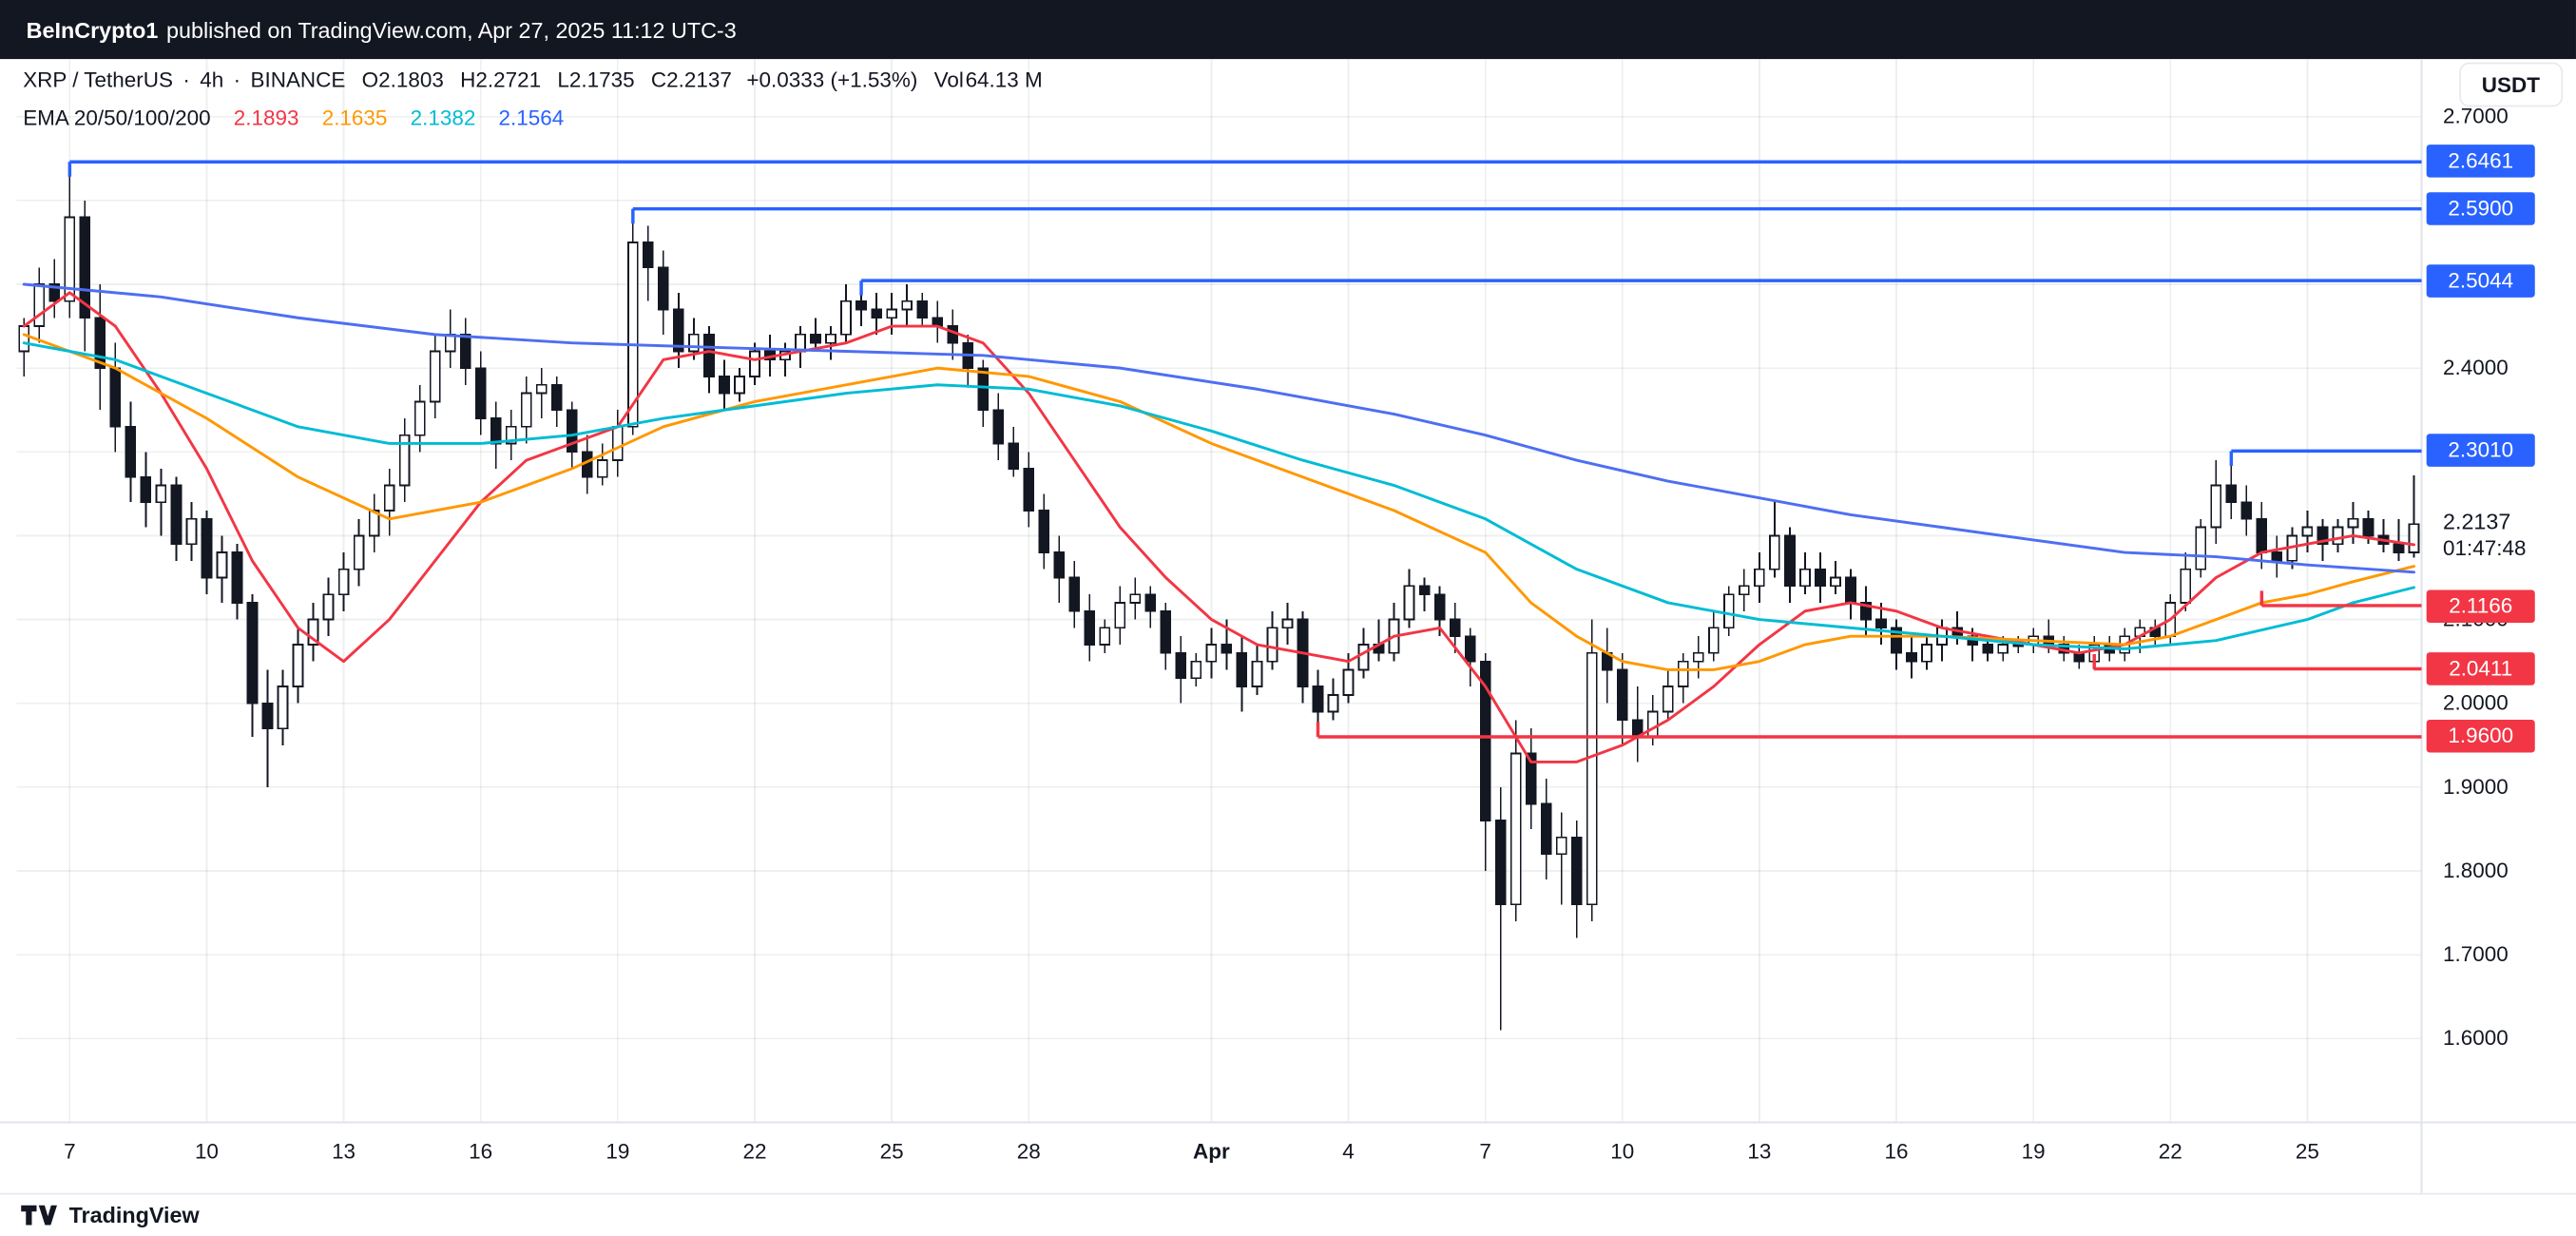 The width and height of the screenshot is (2576, 1236). Describe the element at coordinates (2511, 85) in the screenshot. I see `currency-toggle-button: USDT` at that location.